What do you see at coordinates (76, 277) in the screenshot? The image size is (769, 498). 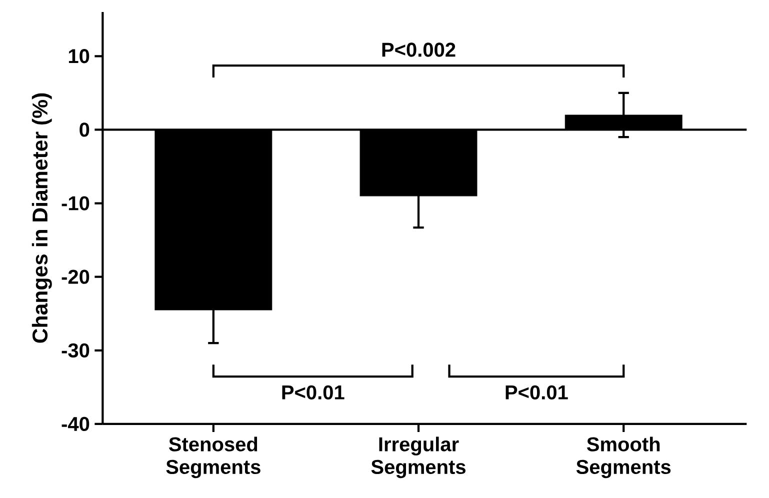 I see `y-tick-label: -20` at bounding box center [76, 277].